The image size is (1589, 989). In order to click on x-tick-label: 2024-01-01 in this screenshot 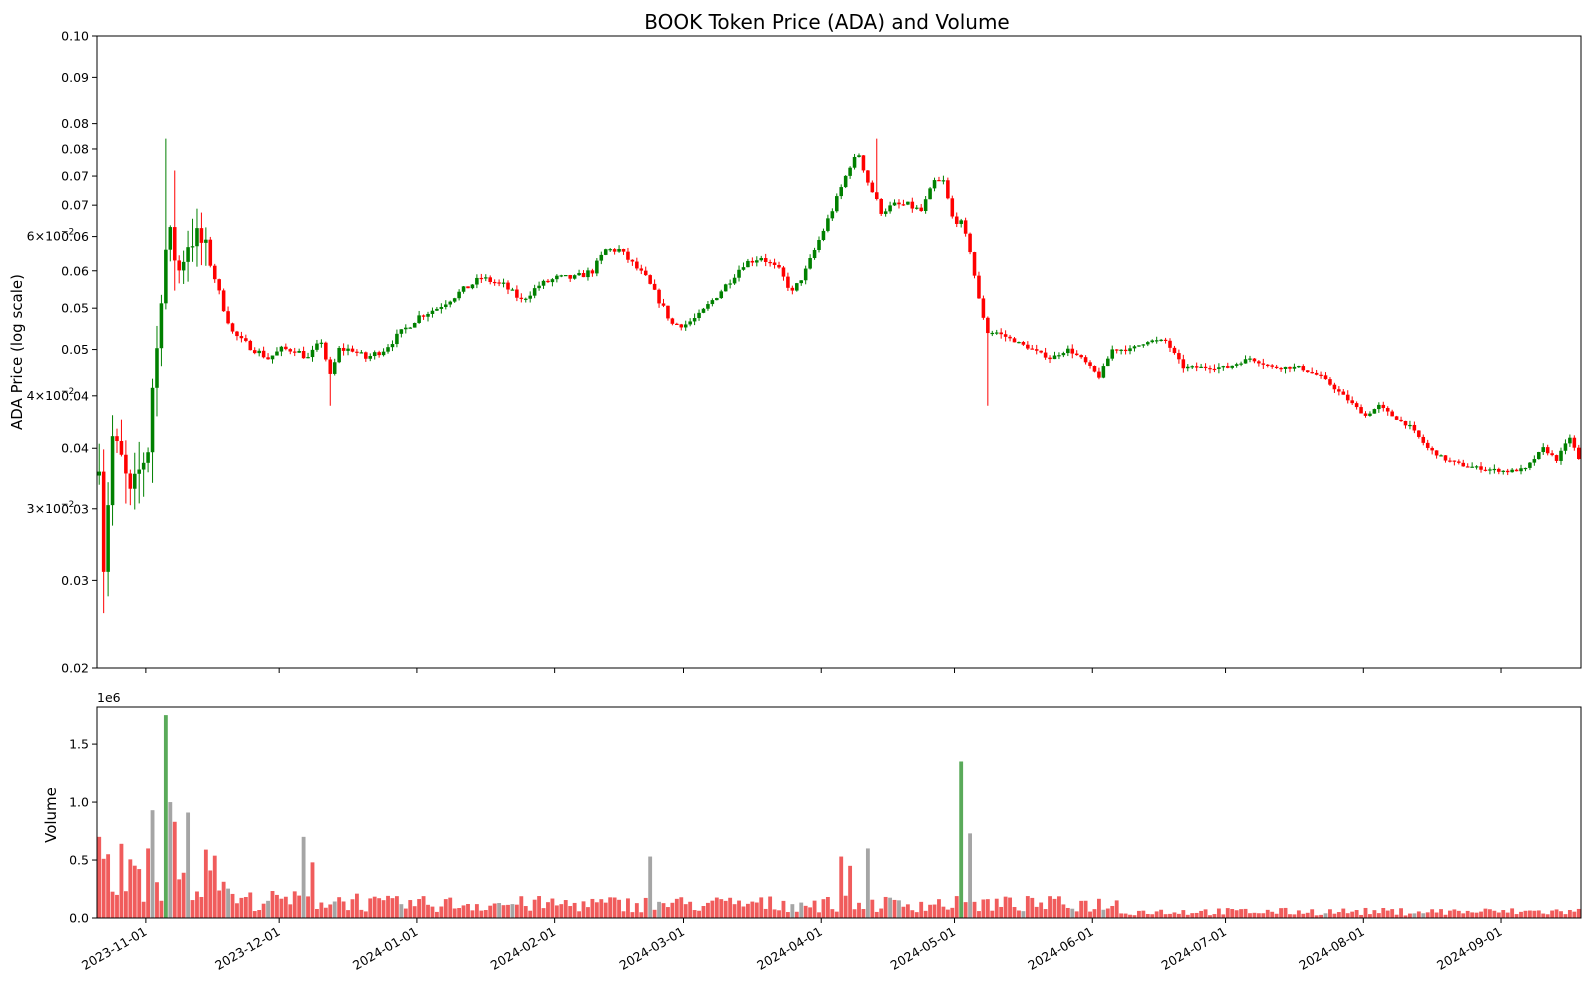, I will do `click(385, 948)`.